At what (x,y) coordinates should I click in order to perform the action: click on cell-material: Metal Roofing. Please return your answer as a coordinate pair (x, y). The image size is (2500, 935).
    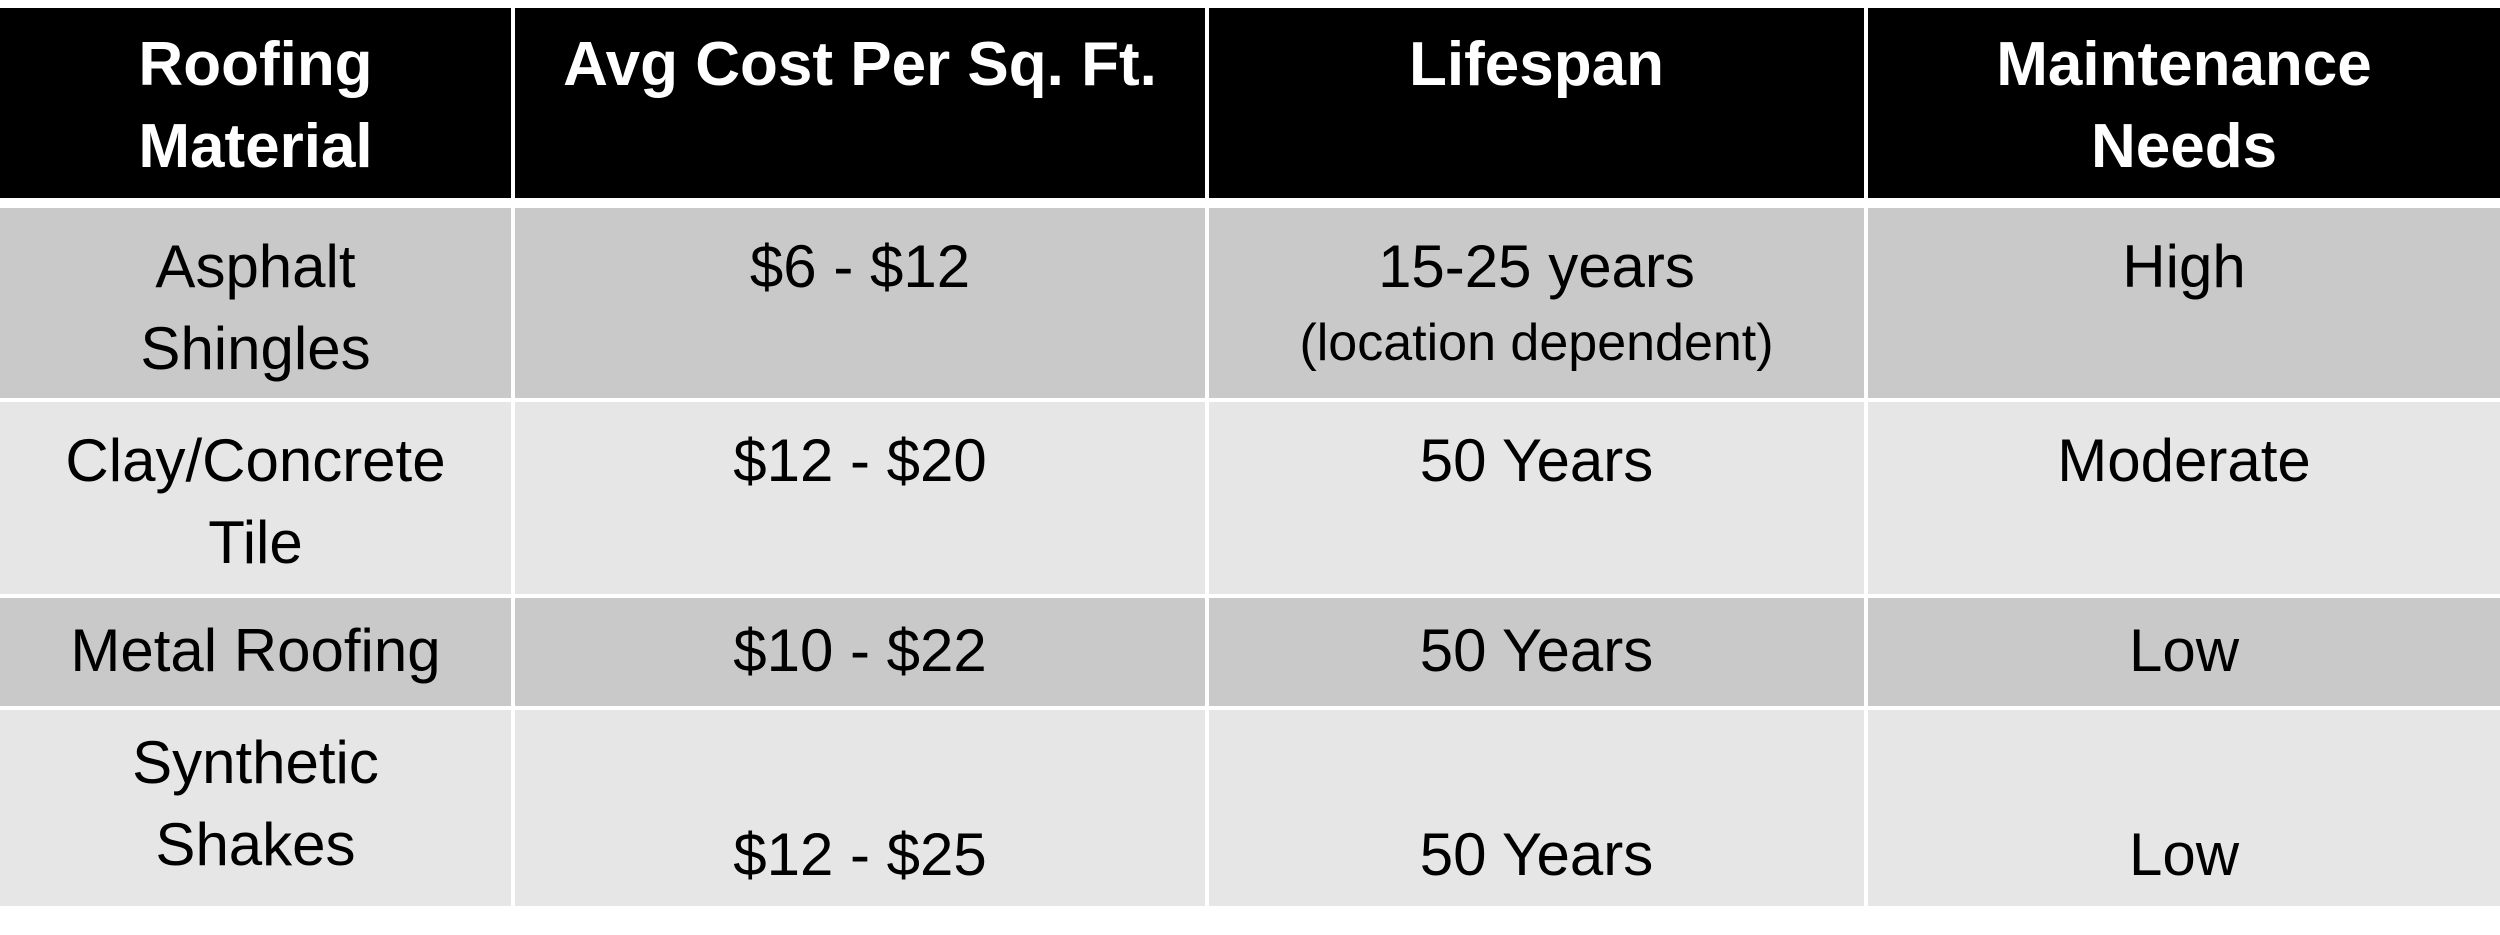
    Looking at the image, I should click on (257, 651).